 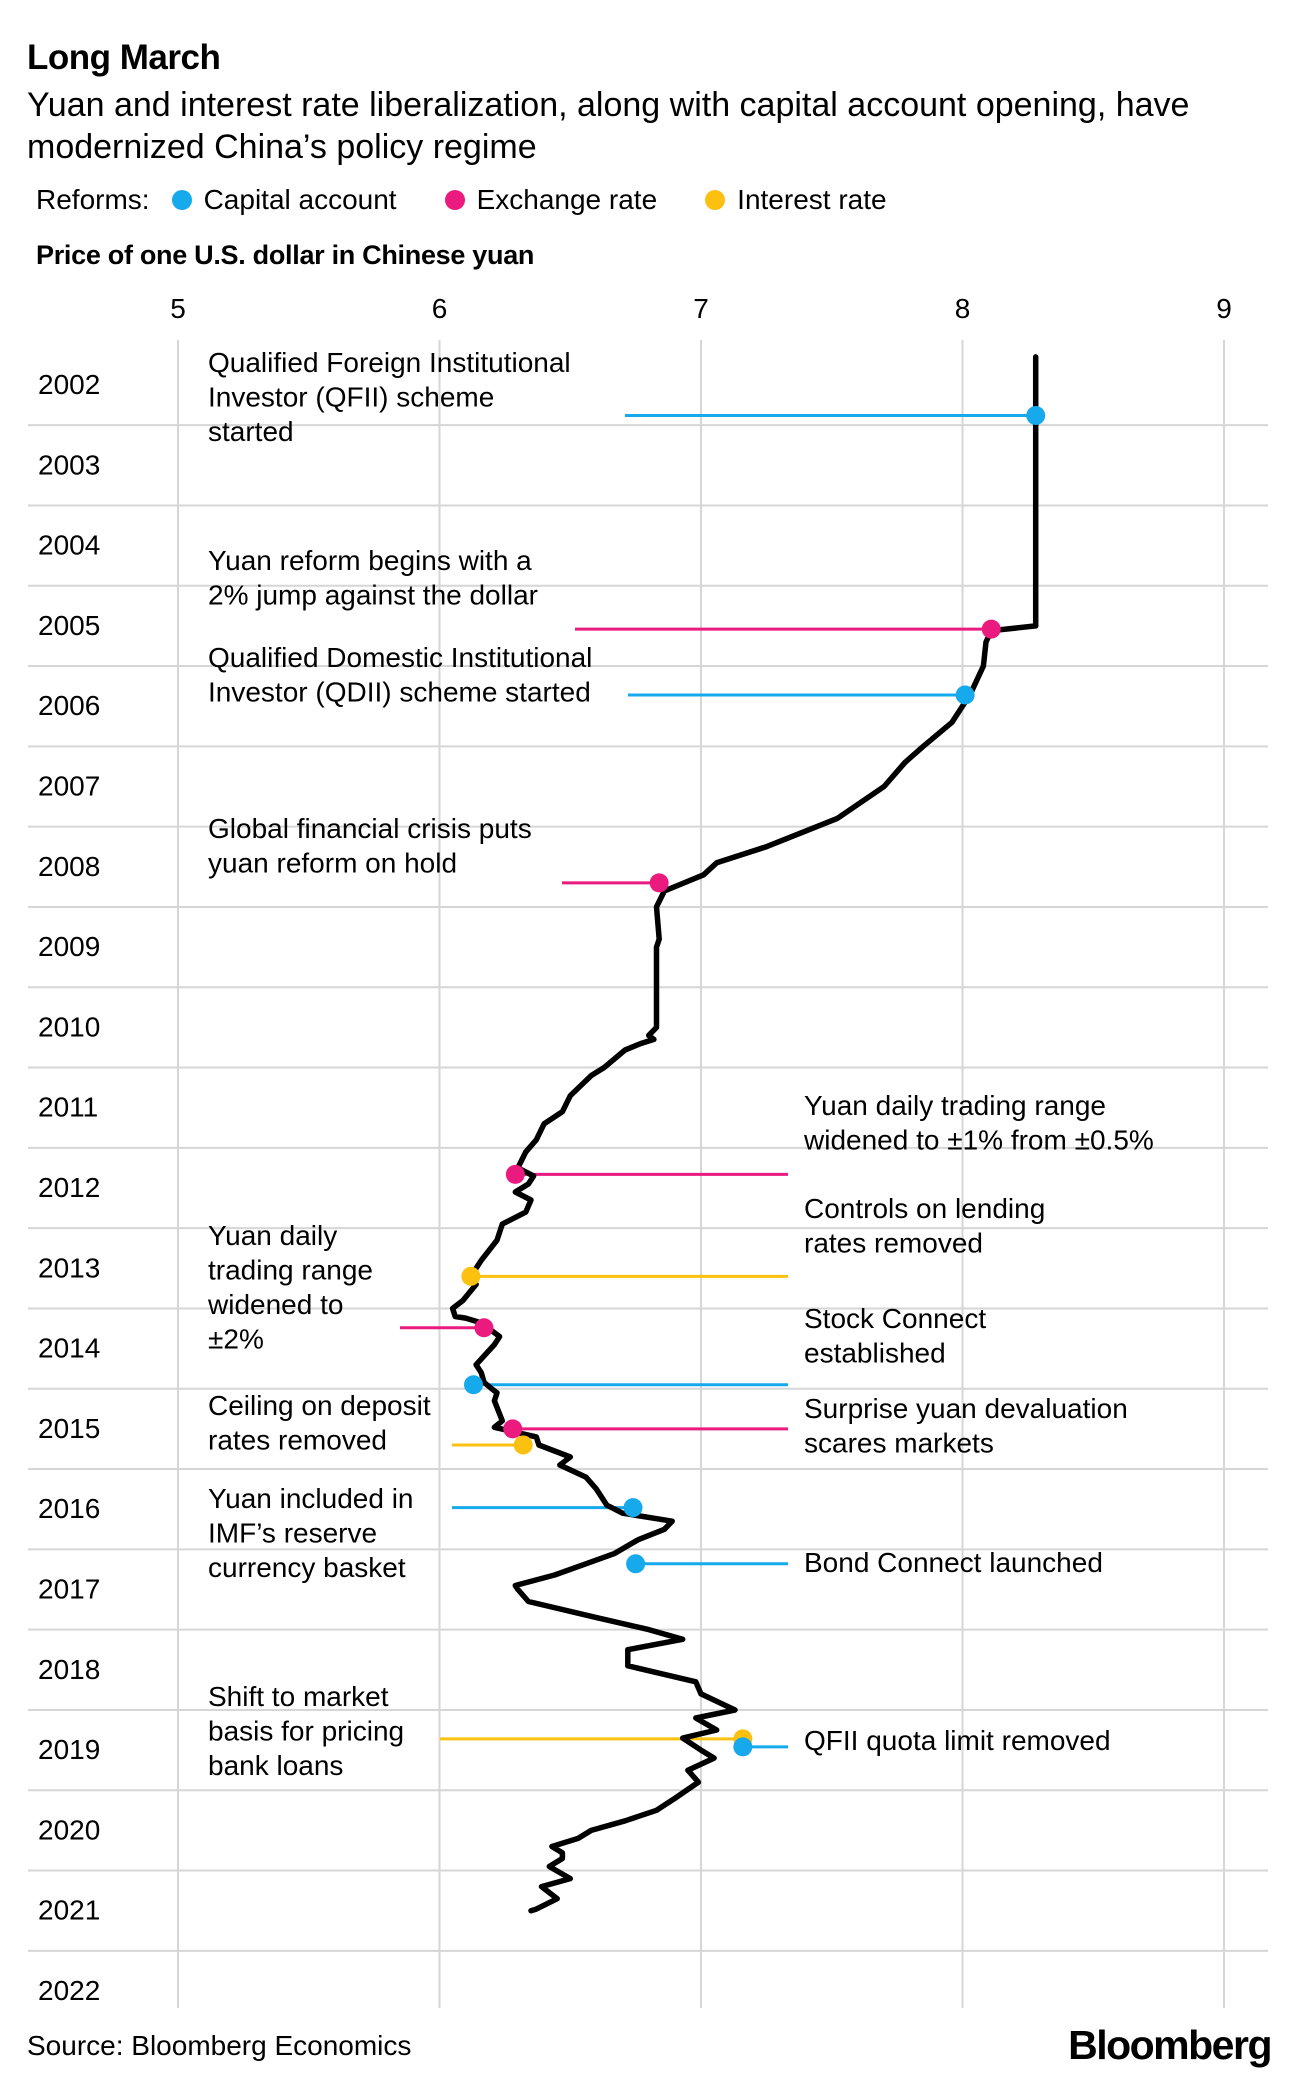 What do you see at coordinates (68, 1107) in the screenshot?
I see `y-tick-label: 2011` at bounding box center [68, 1107].